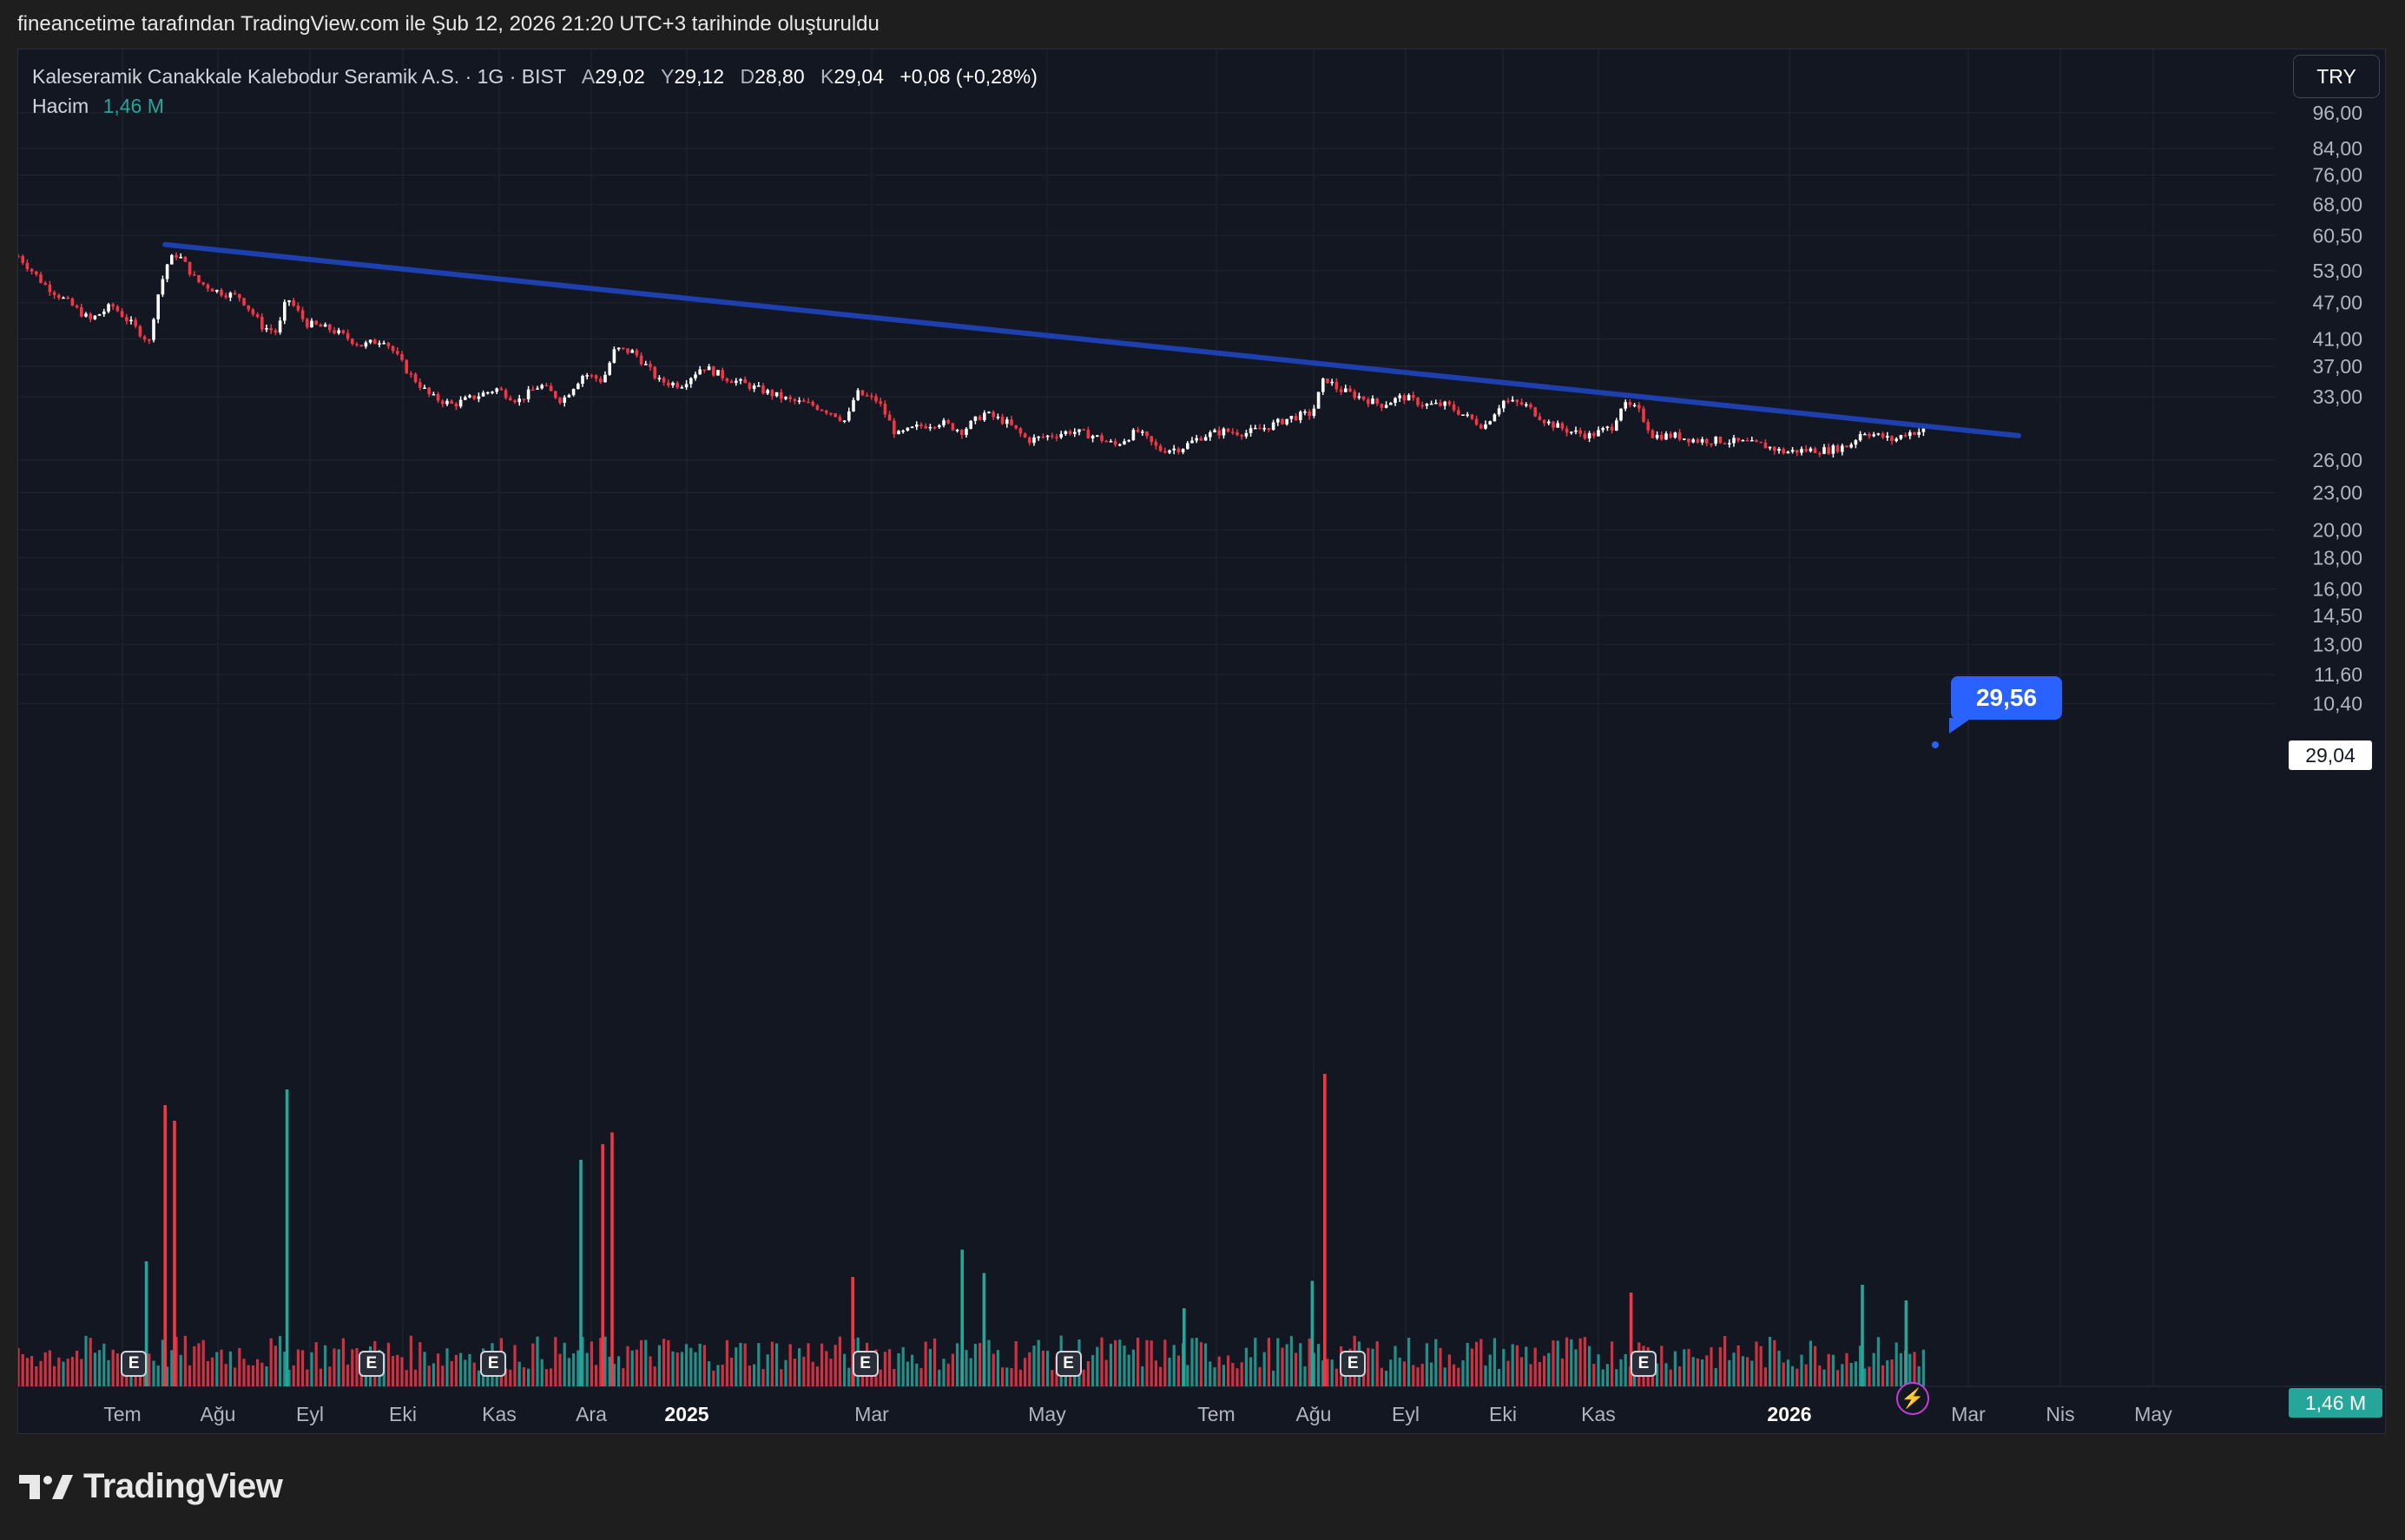 The height and width of the screenshot is (1540, 2405). What do you see at coordinates (60, 106) in the screenshot?
I see `volume-label: Hacim` at bounding box center [60, 106].